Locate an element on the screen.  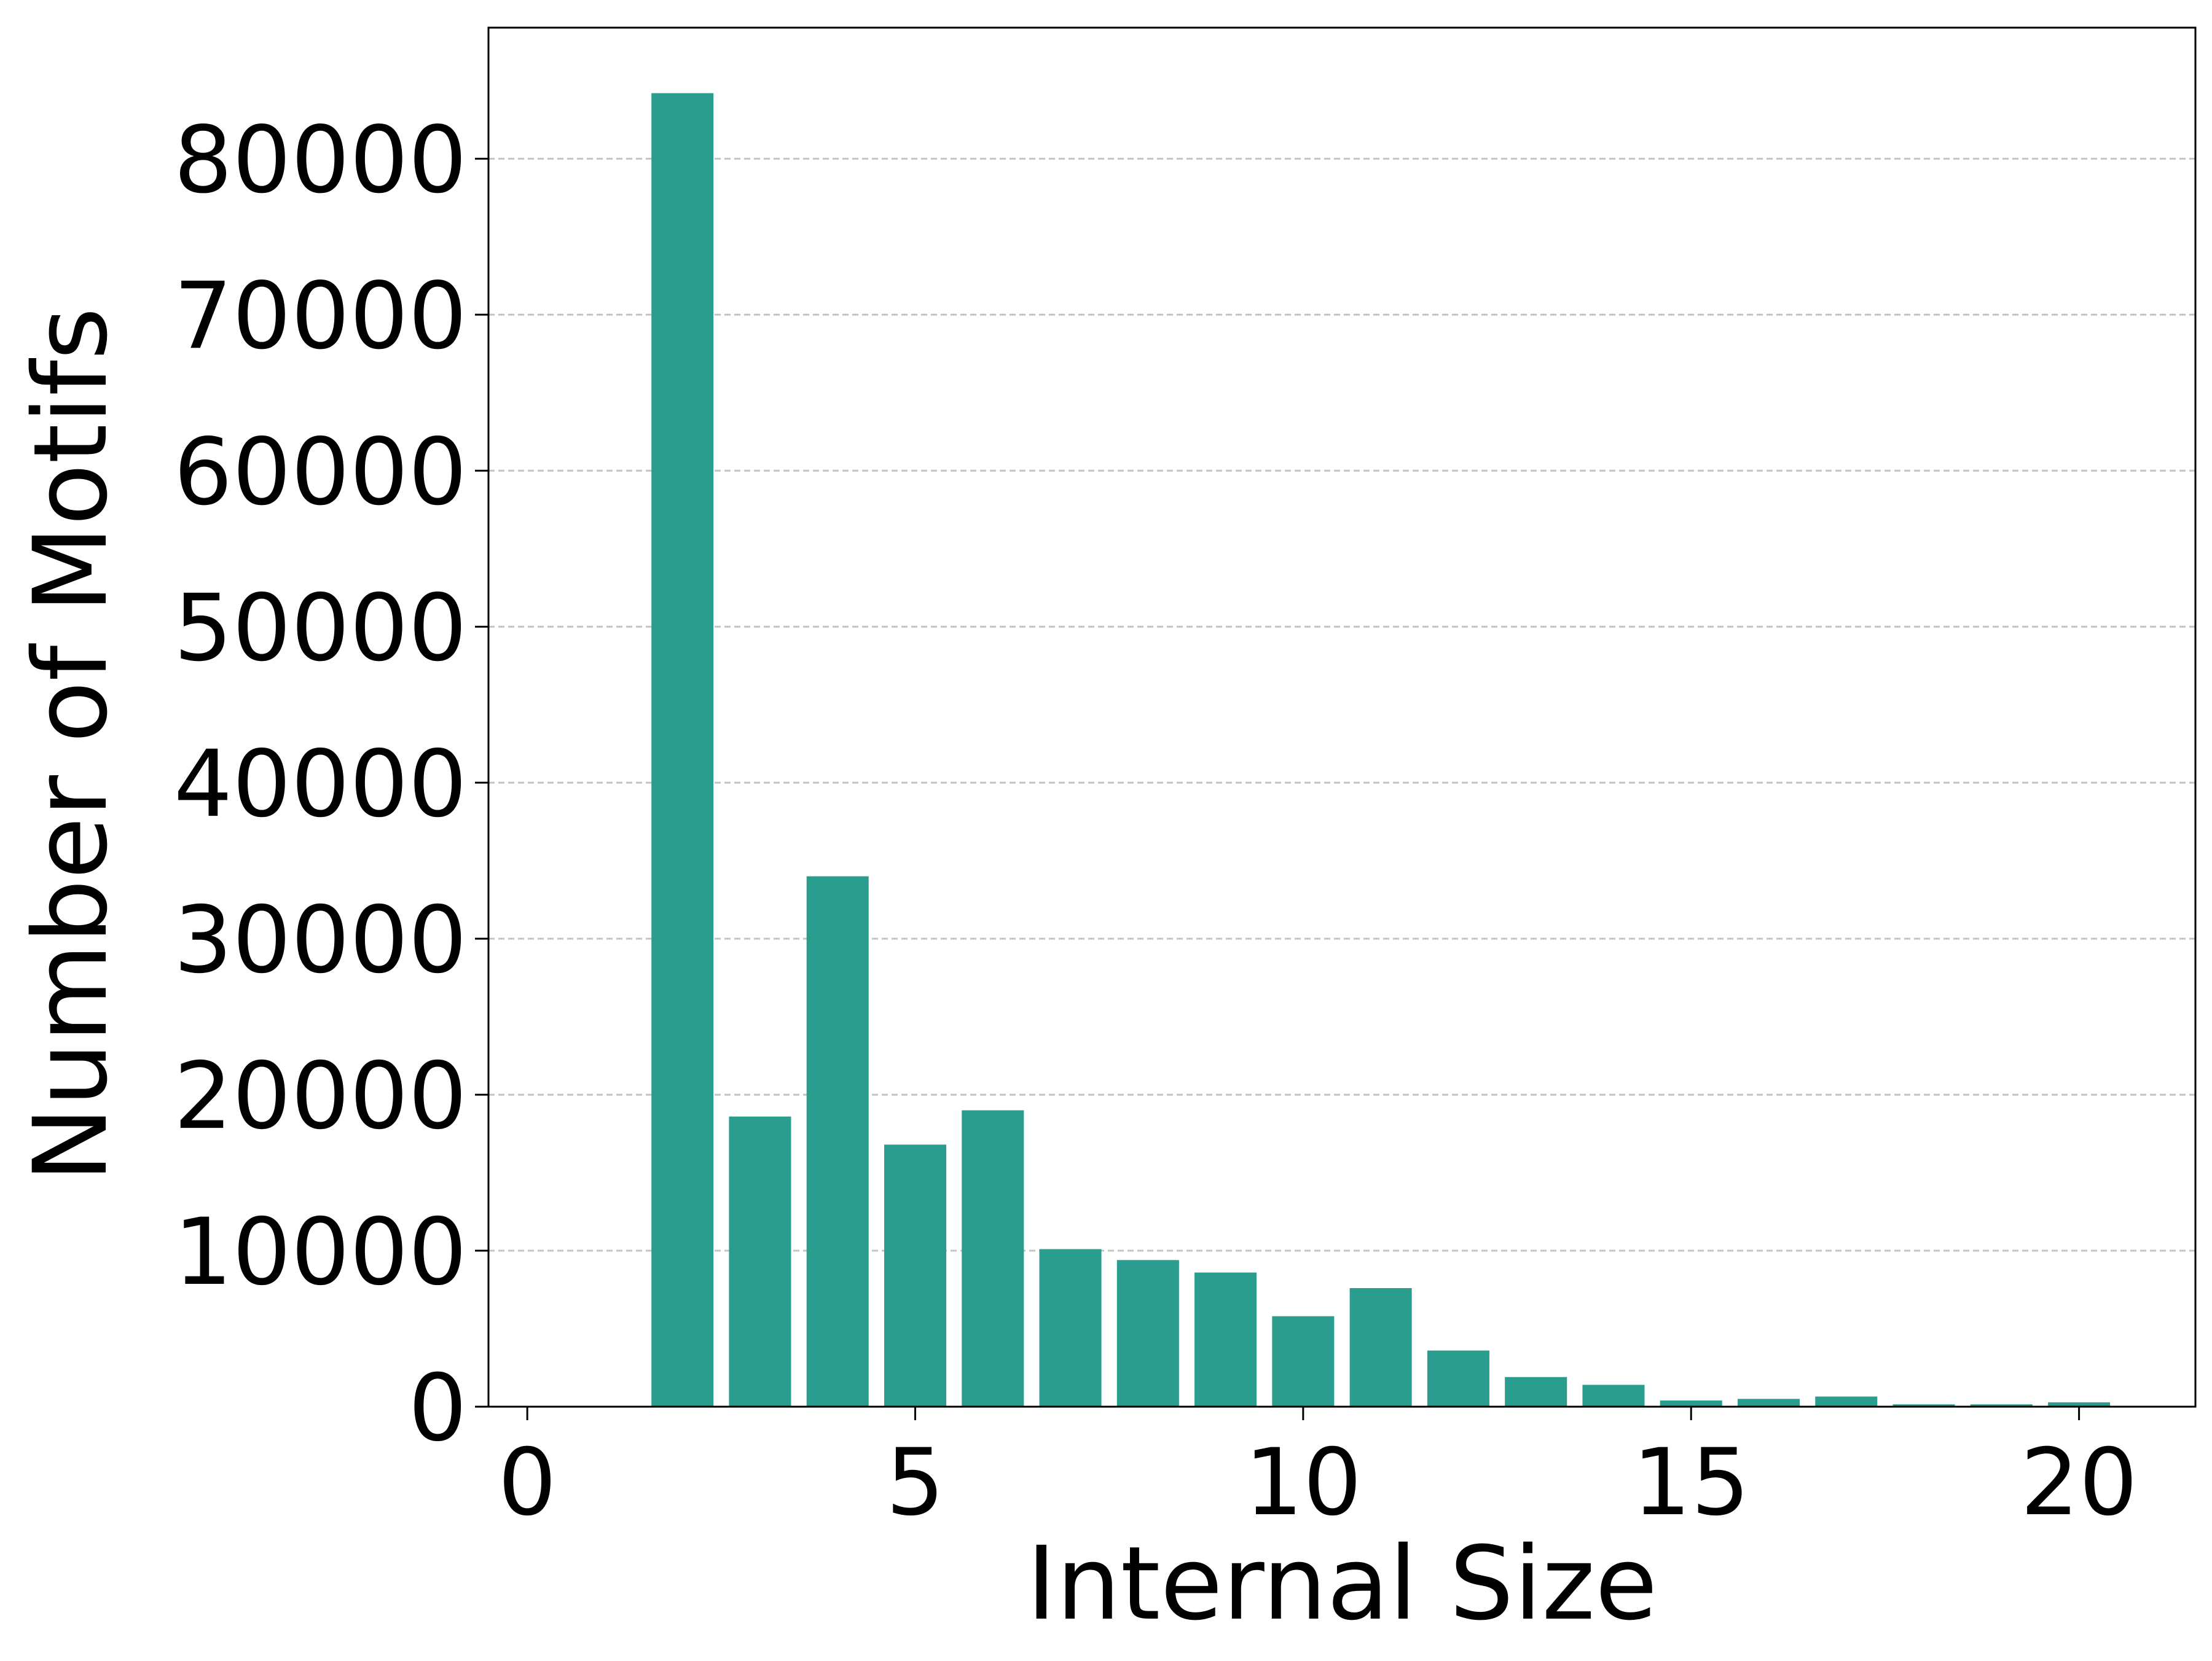
y-tick-label-0: 0 is located at coordinates (438, 1408).